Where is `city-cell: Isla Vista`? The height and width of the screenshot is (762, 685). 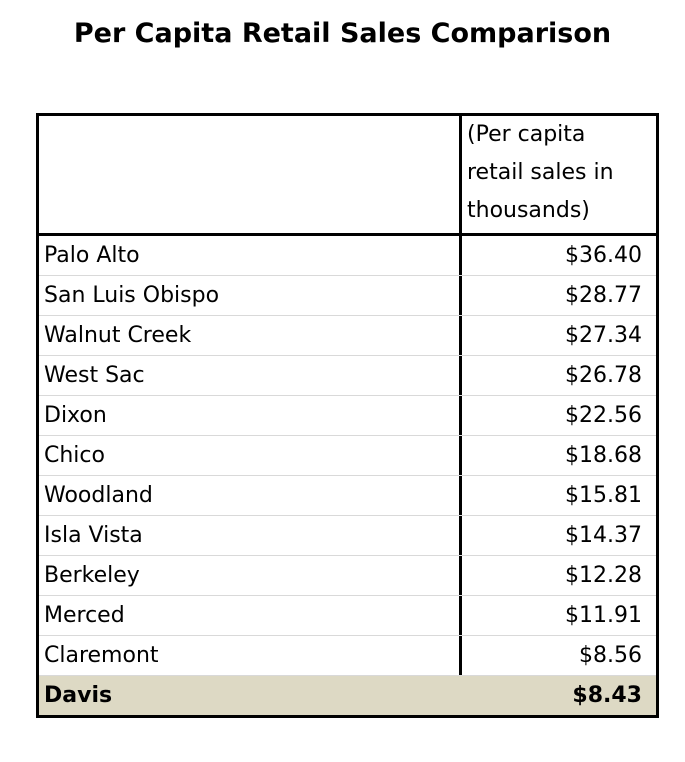
city-cell: Isla Vista is located at coordinates (93, 535).